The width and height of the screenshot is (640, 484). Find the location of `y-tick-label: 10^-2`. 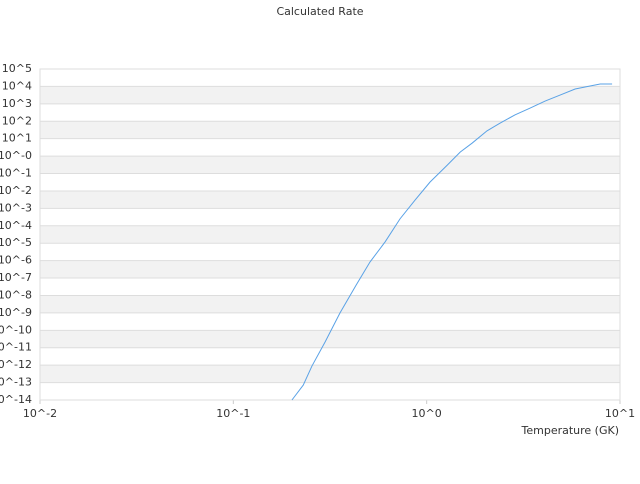

y-tick-label: 10^-2 is located at coordinates (16, 190).